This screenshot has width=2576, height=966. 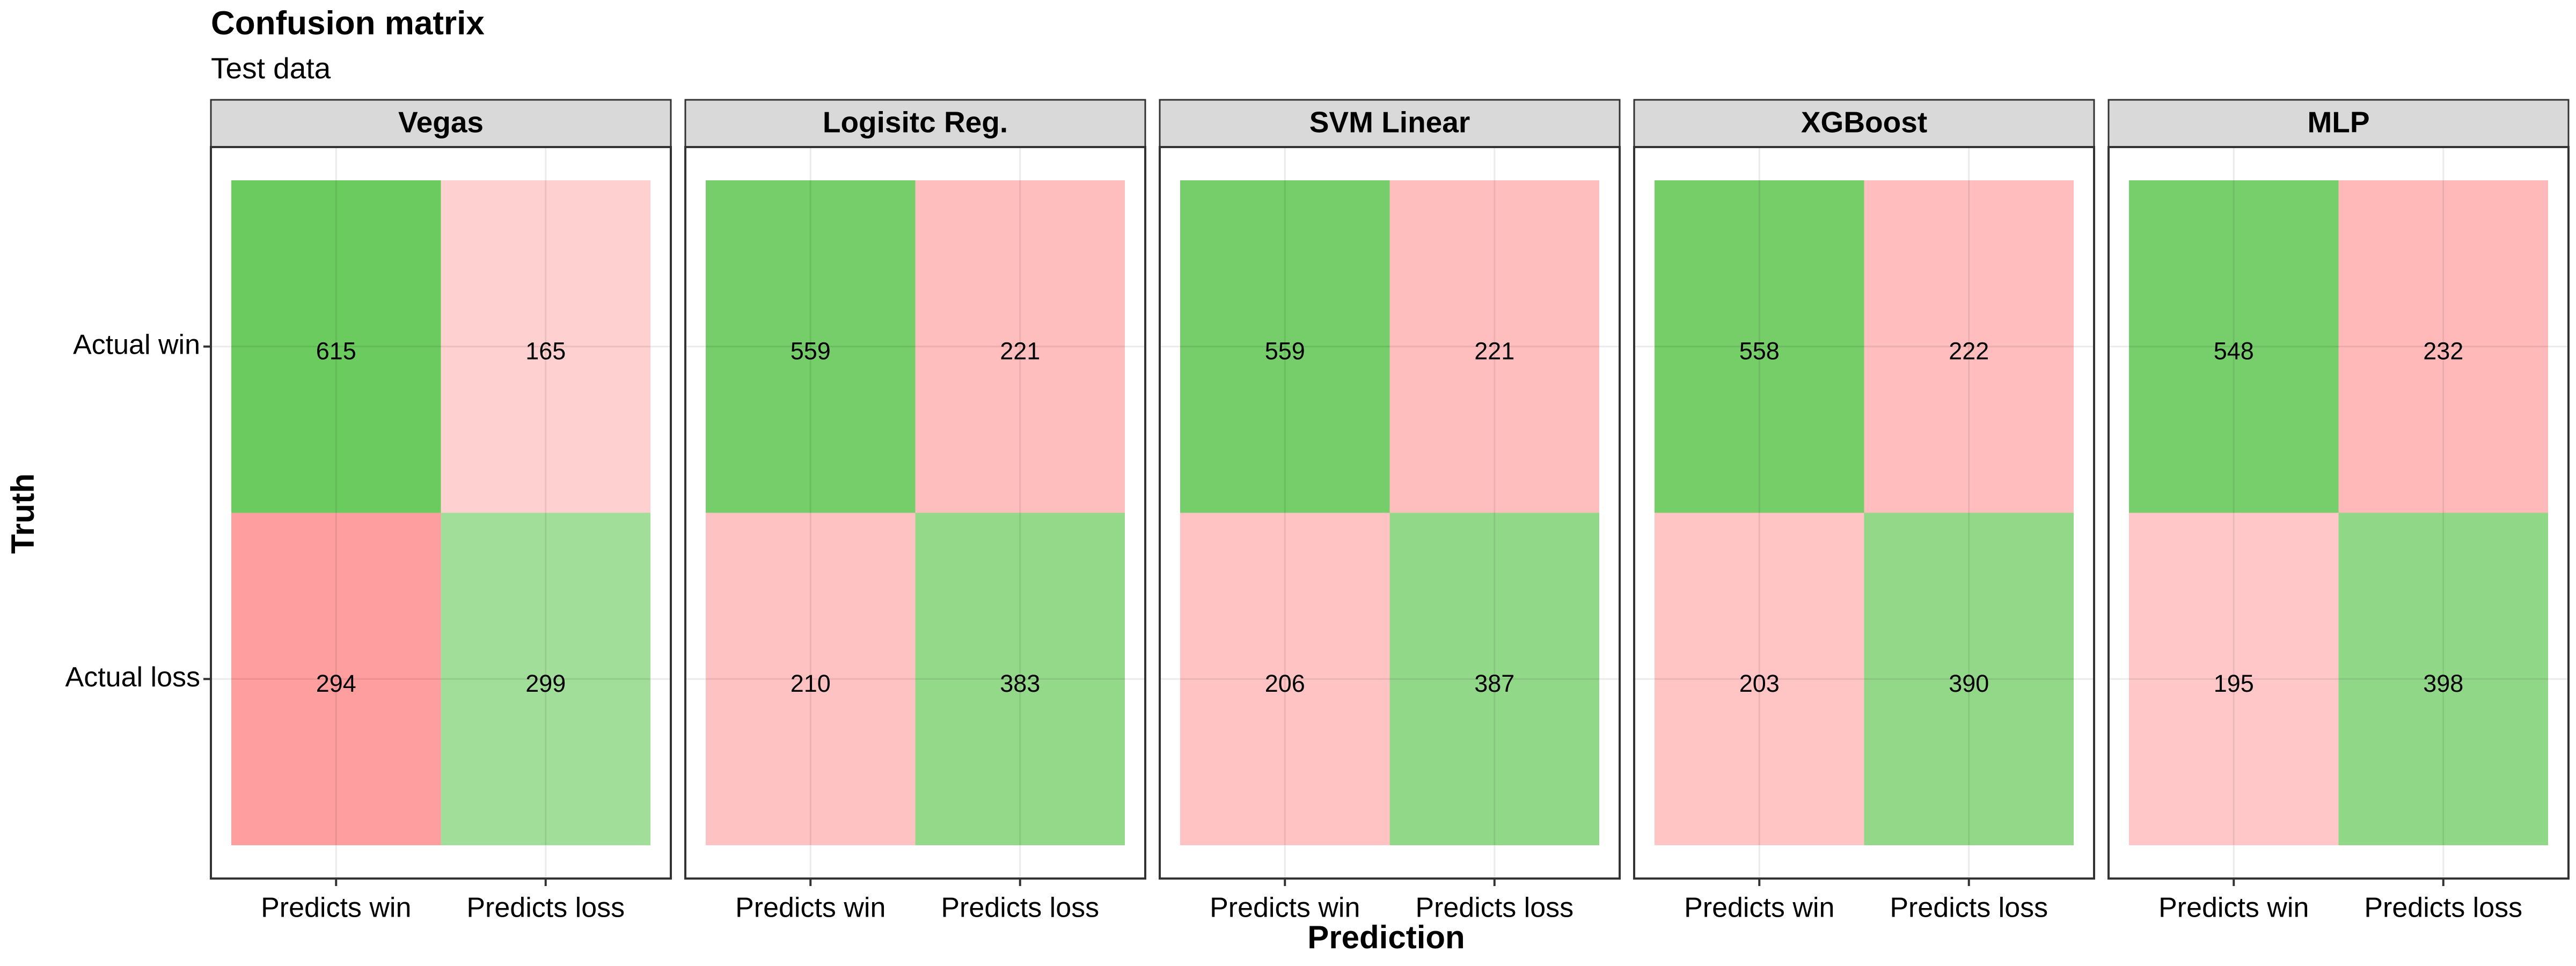 What do you see at coordinates (1494, 683) in the screenshot?
I see `cell-value-label: 387` at bounding box center [1494, 683].